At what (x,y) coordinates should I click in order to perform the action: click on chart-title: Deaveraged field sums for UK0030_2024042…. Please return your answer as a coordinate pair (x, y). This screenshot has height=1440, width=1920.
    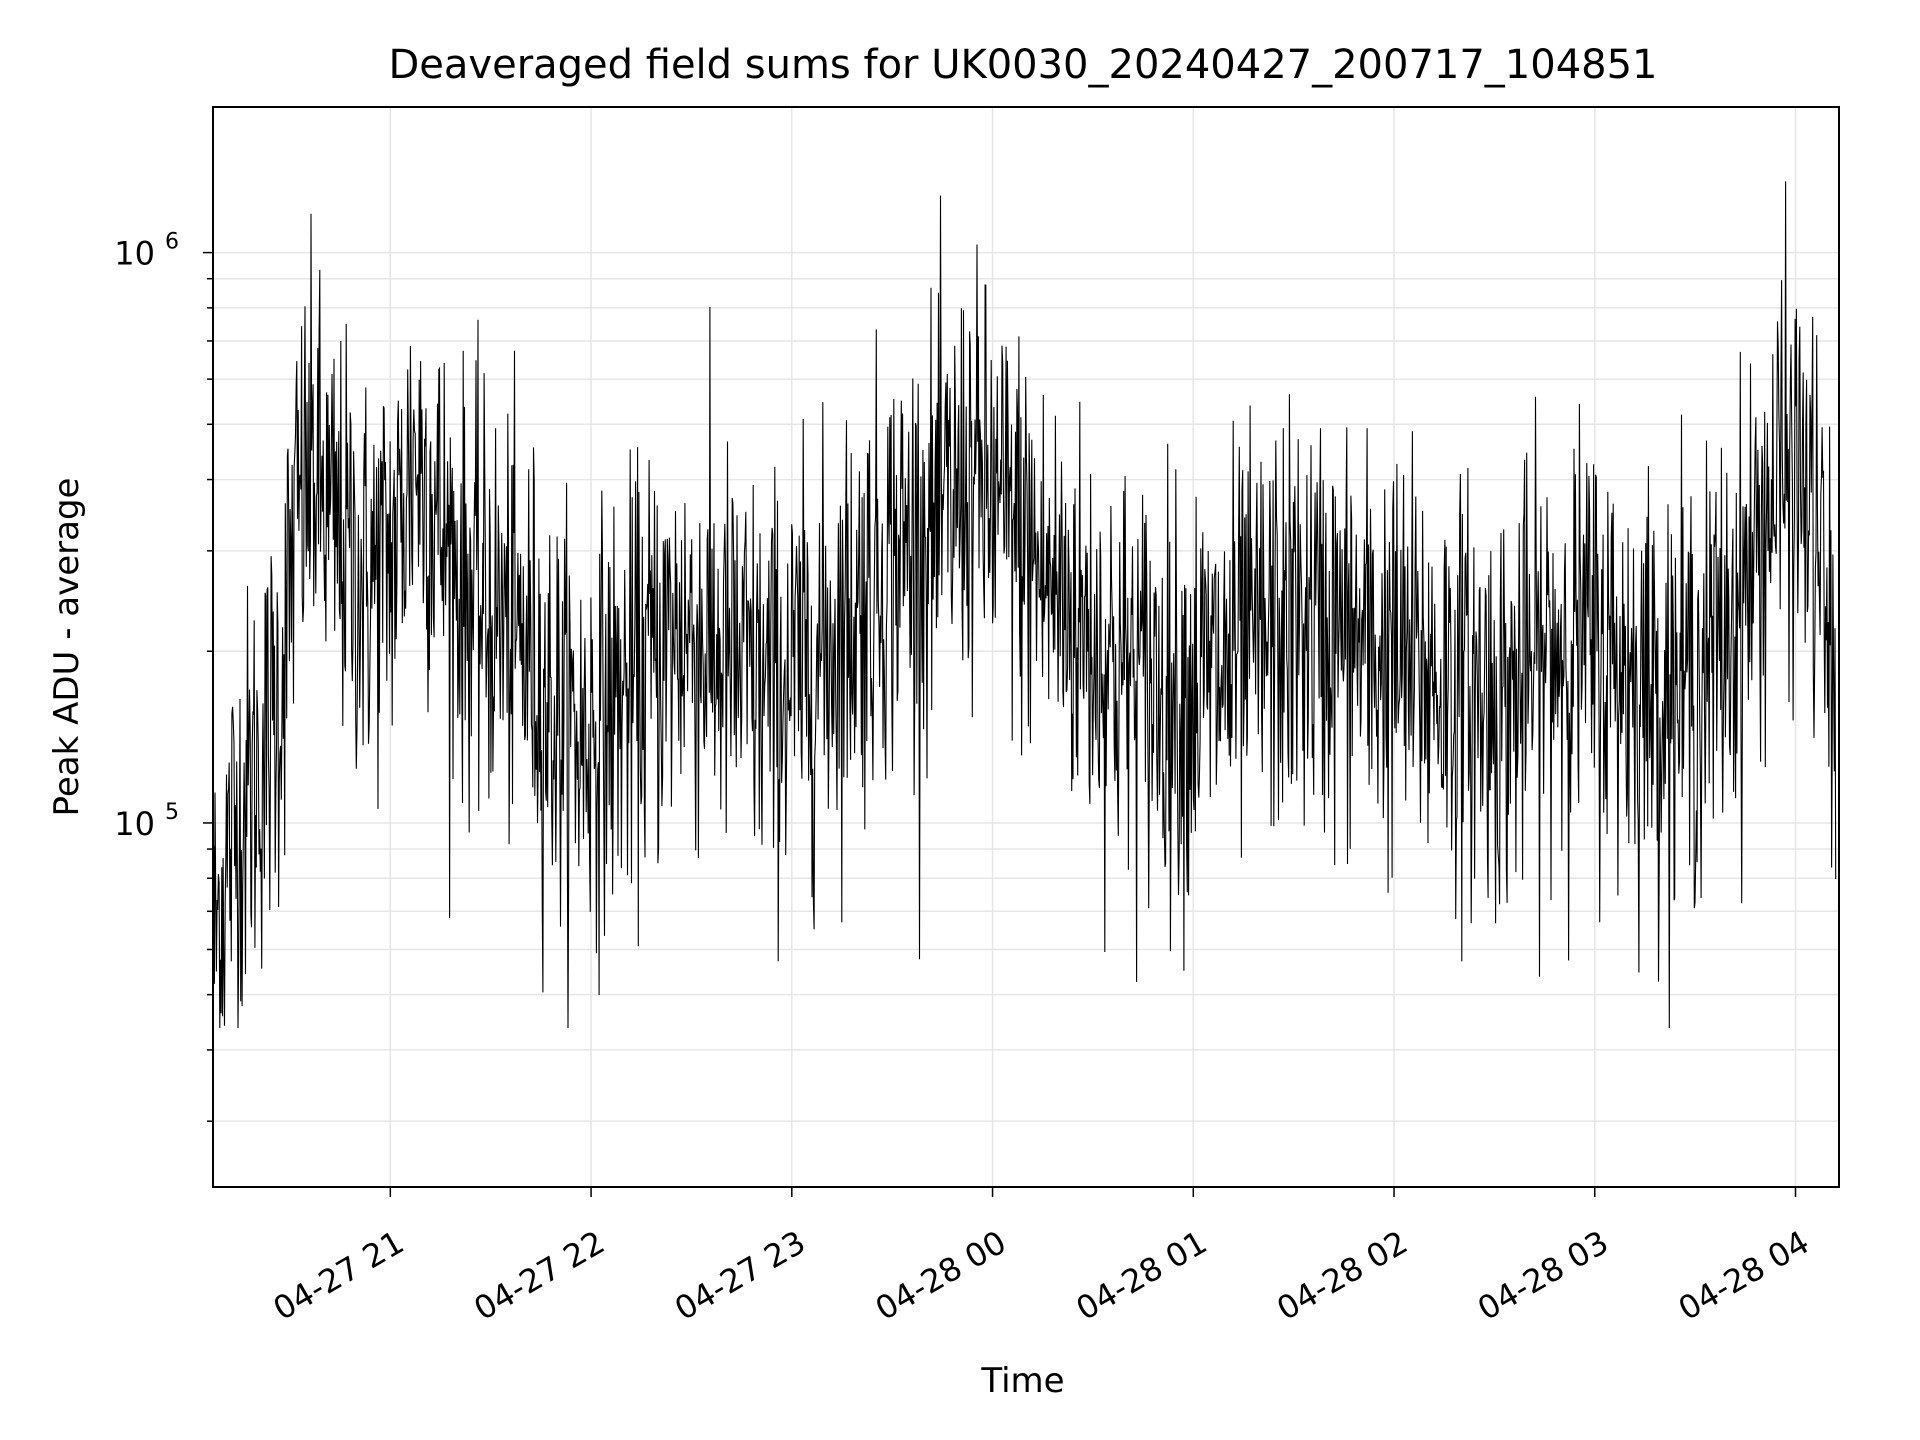
    Looking at the image, I should click on (1022, 65).